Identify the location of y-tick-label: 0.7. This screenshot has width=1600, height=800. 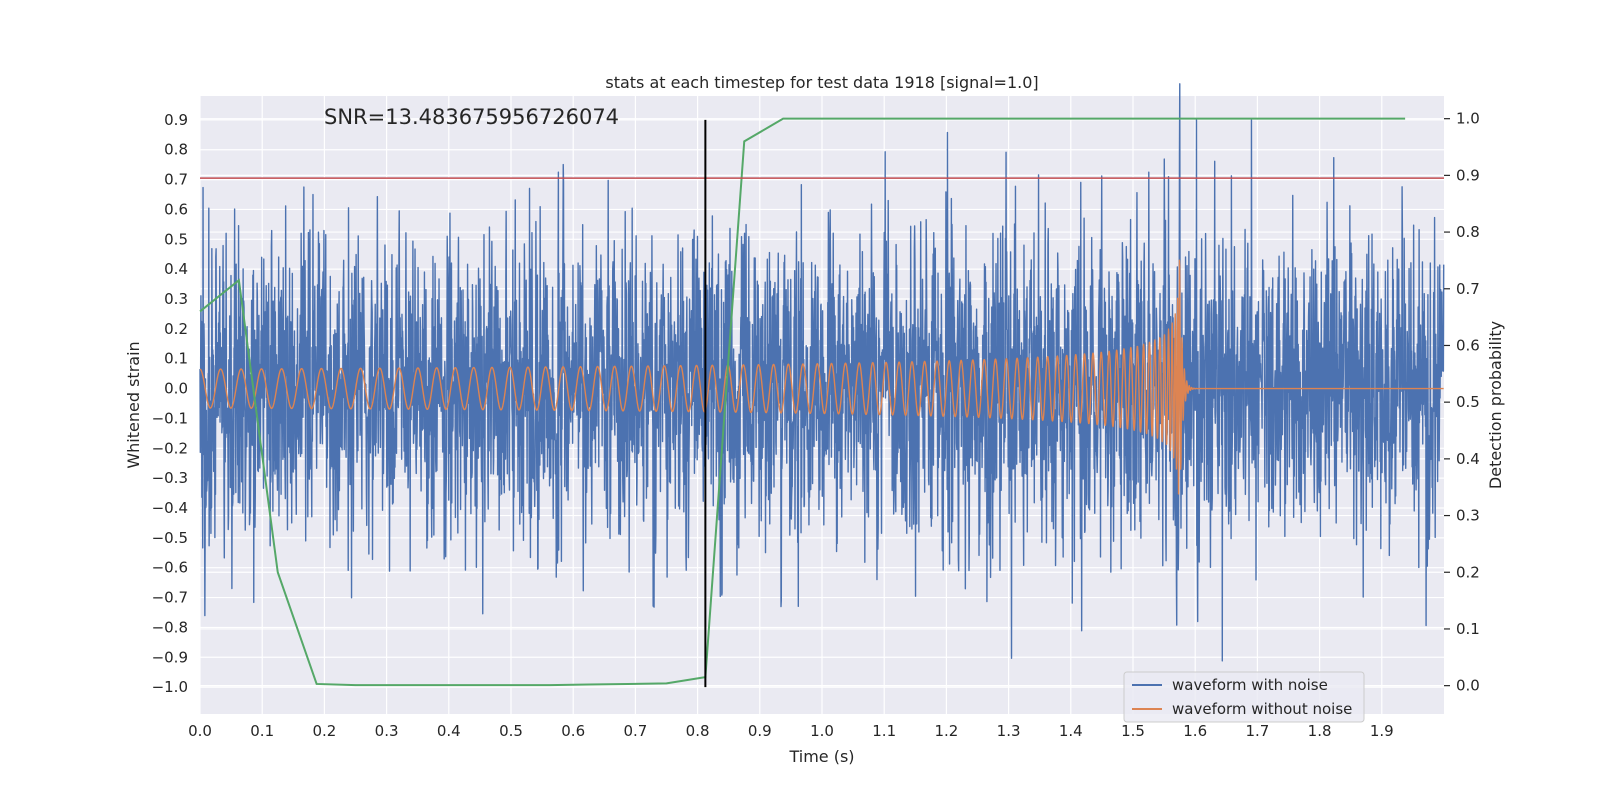
(176, 180).